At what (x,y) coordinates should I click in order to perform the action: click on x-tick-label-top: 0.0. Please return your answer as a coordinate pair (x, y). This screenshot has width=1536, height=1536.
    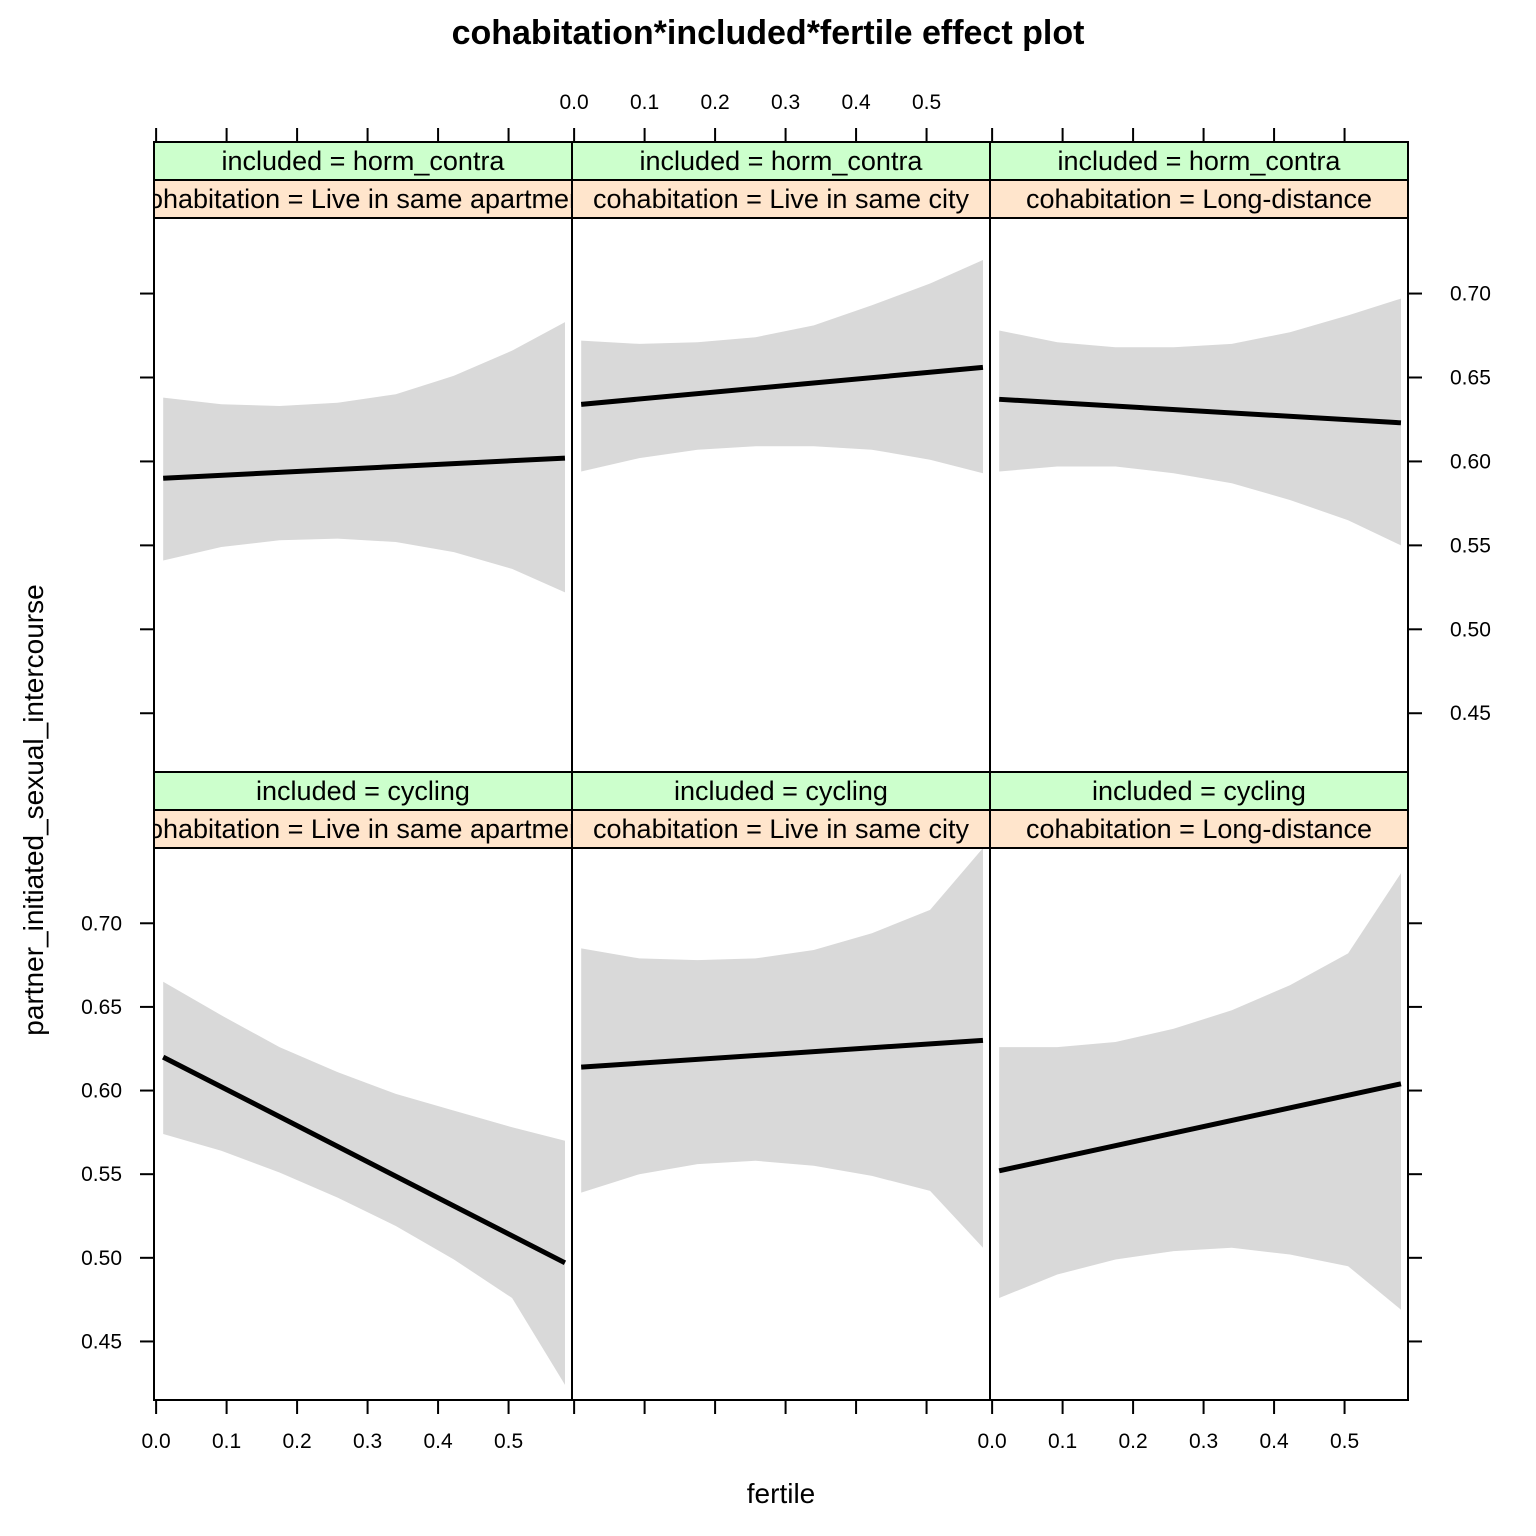
    Looking at the image, I should click on (574, 102).